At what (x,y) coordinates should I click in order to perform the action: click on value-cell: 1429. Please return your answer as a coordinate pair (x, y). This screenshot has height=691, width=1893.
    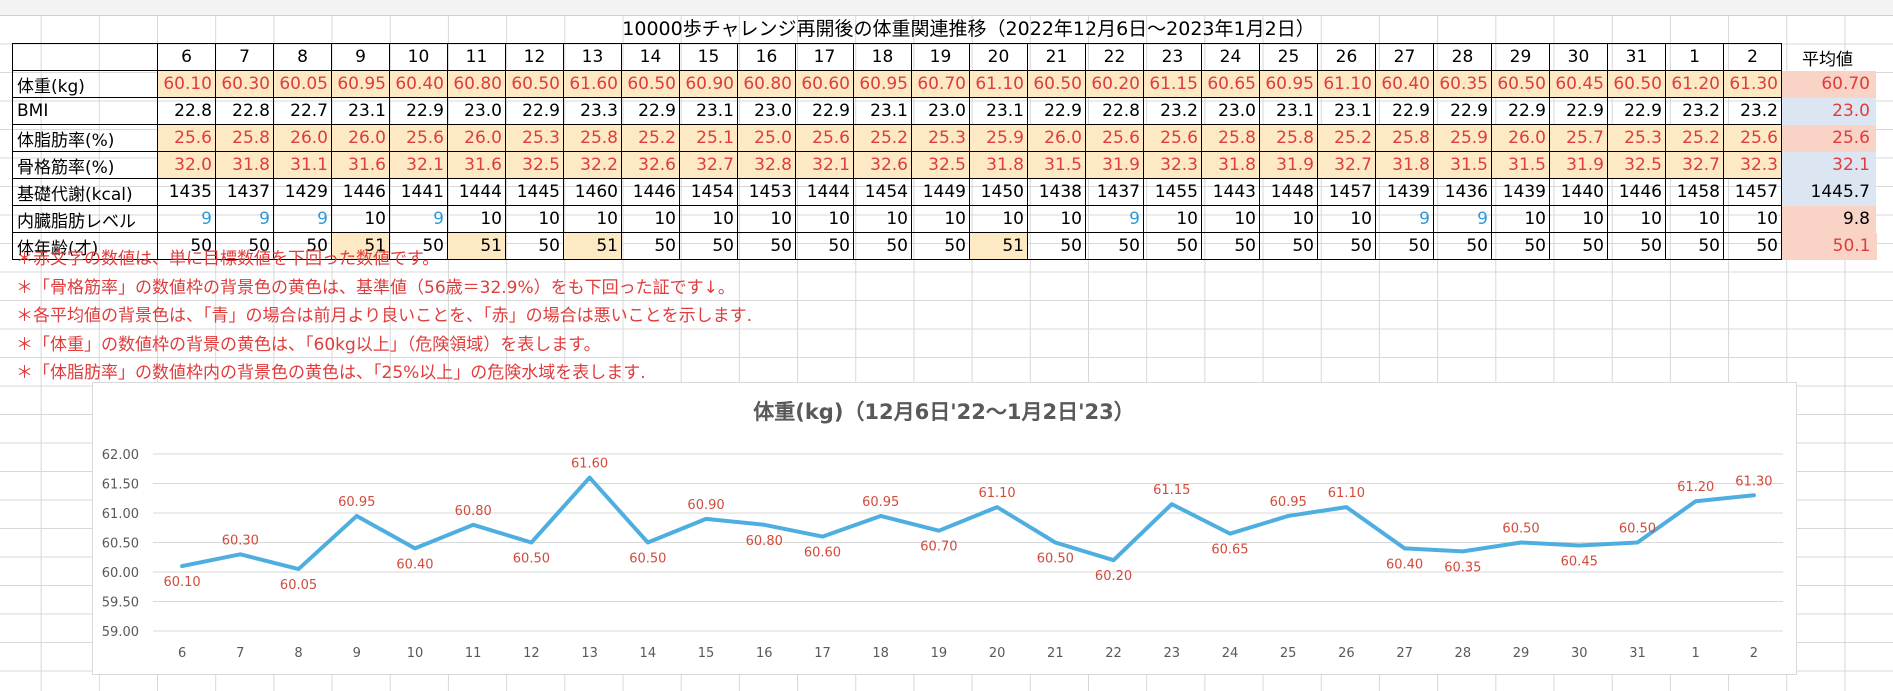
    Looking at the image, I should click on (302, 192).